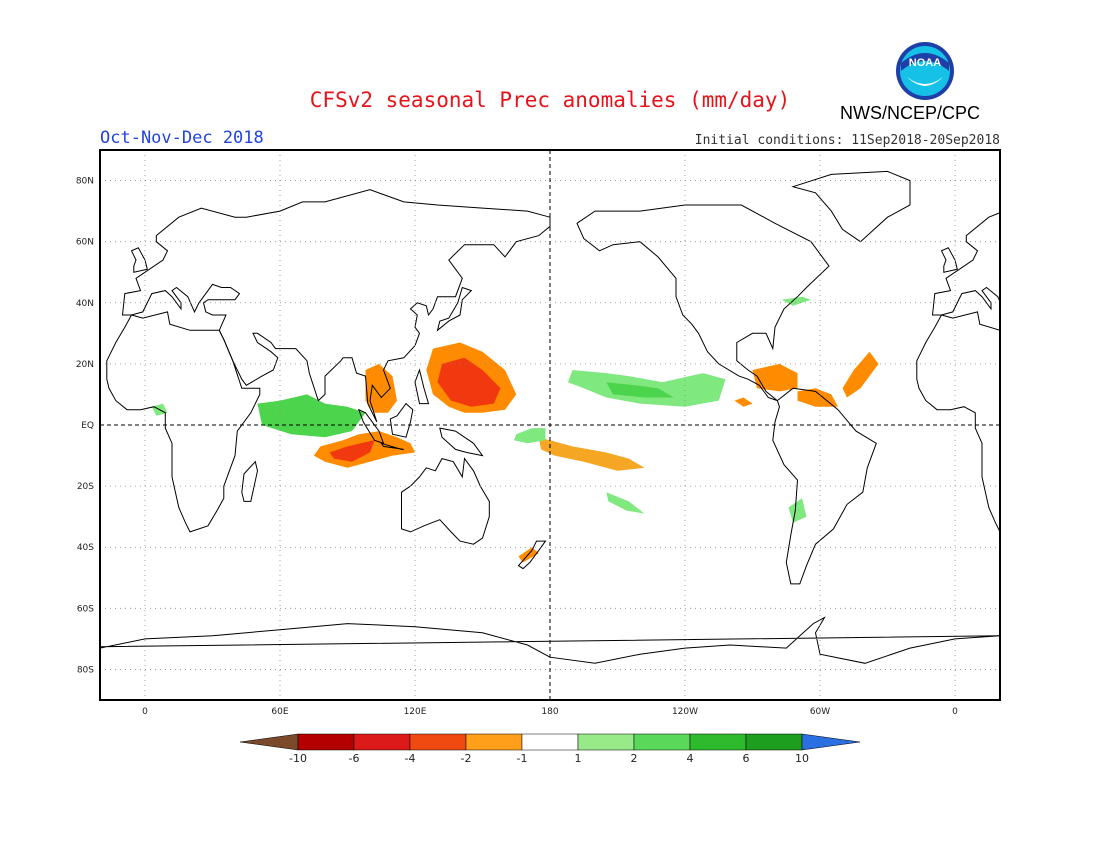 The width and height of the screenshot is (1100, 850). What do you see at coordinates (85, 548) in the screenshot?
I see `lat-tick-label: 40S` at bounding box center [85, 548].